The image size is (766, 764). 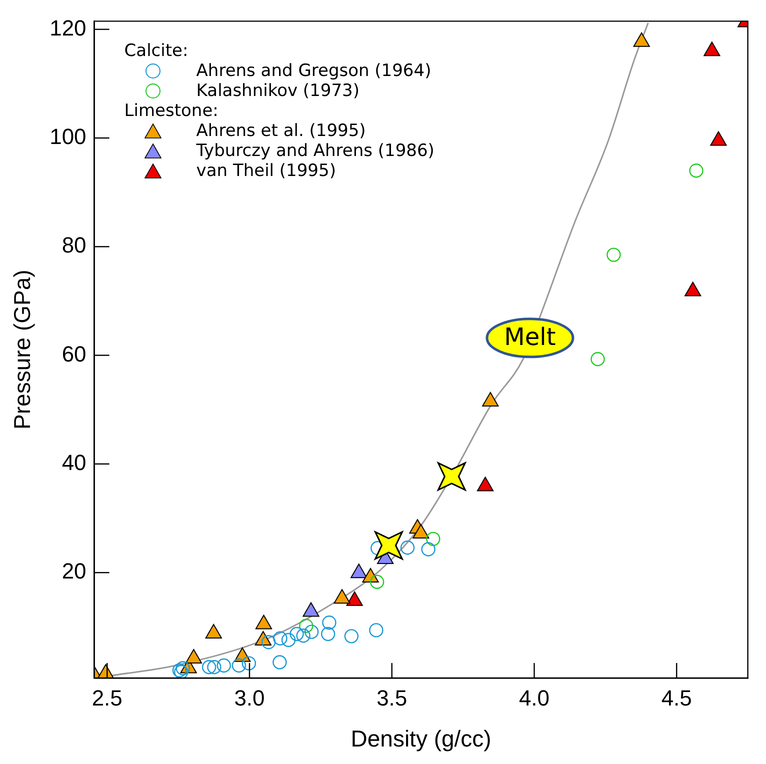 I want to click on legend-label: Ahrens and Gregson (1964), so click(x=314, y=71).